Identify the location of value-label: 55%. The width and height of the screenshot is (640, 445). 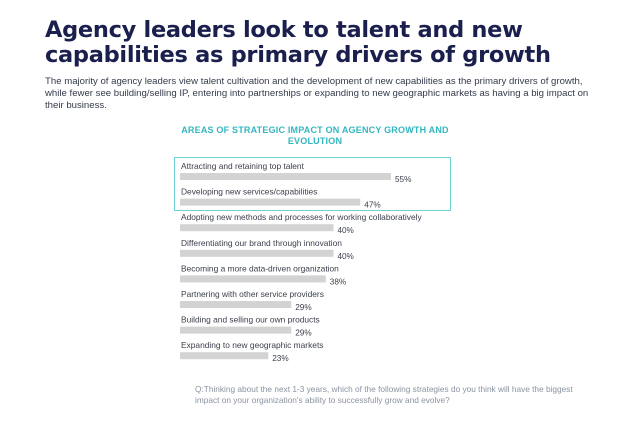
(403, 179).